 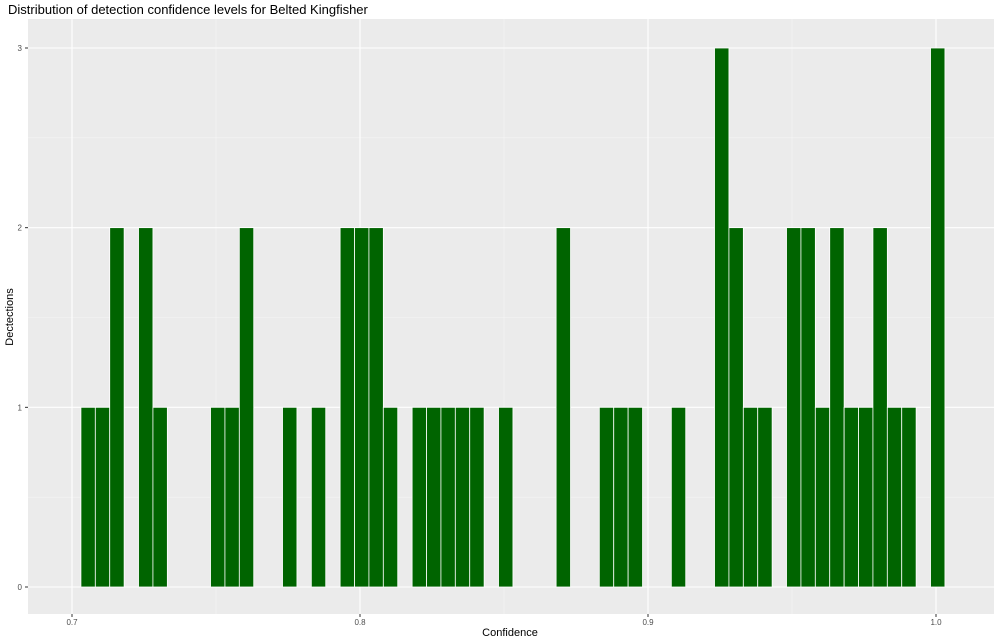 What do you see at coordinates (72, 622) in the screenshot?
I see `x-tick-label: 0.7` at bounding box center [72, 622].